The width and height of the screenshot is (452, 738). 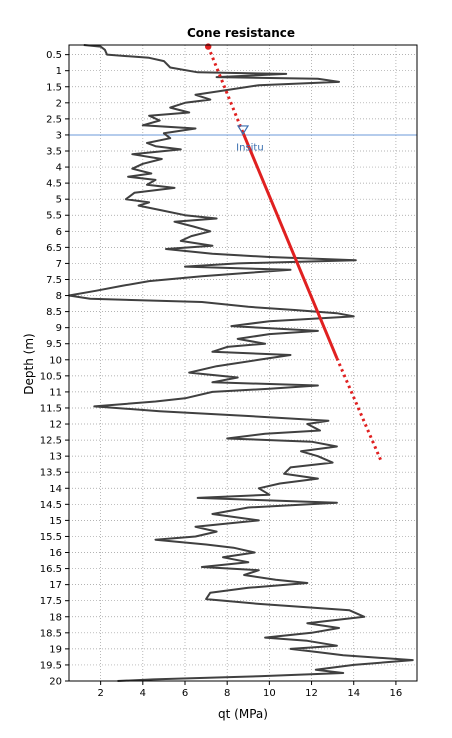 I want to click on y-tick-label: 1, so click(x=59, y=71).